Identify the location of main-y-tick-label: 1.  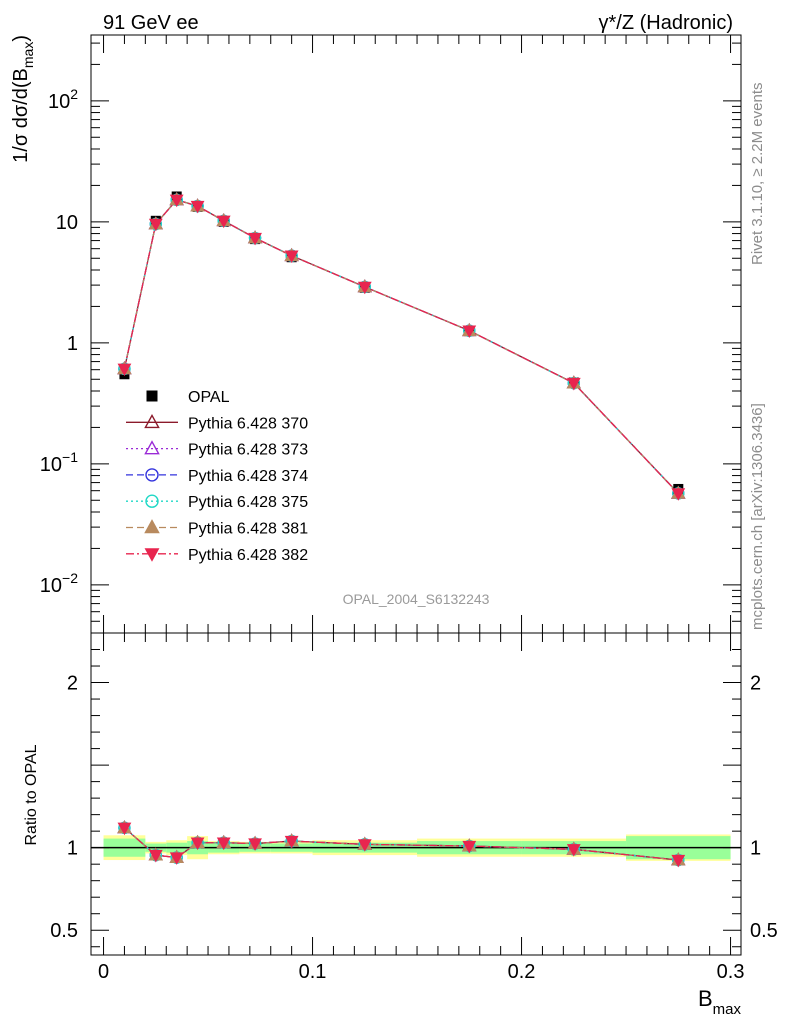
(72, 344).